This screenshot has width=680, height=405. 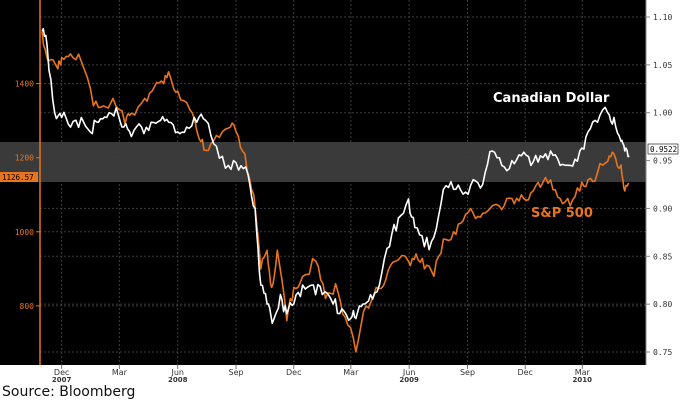 I want to click on price-band, so click(x=323, y=162).